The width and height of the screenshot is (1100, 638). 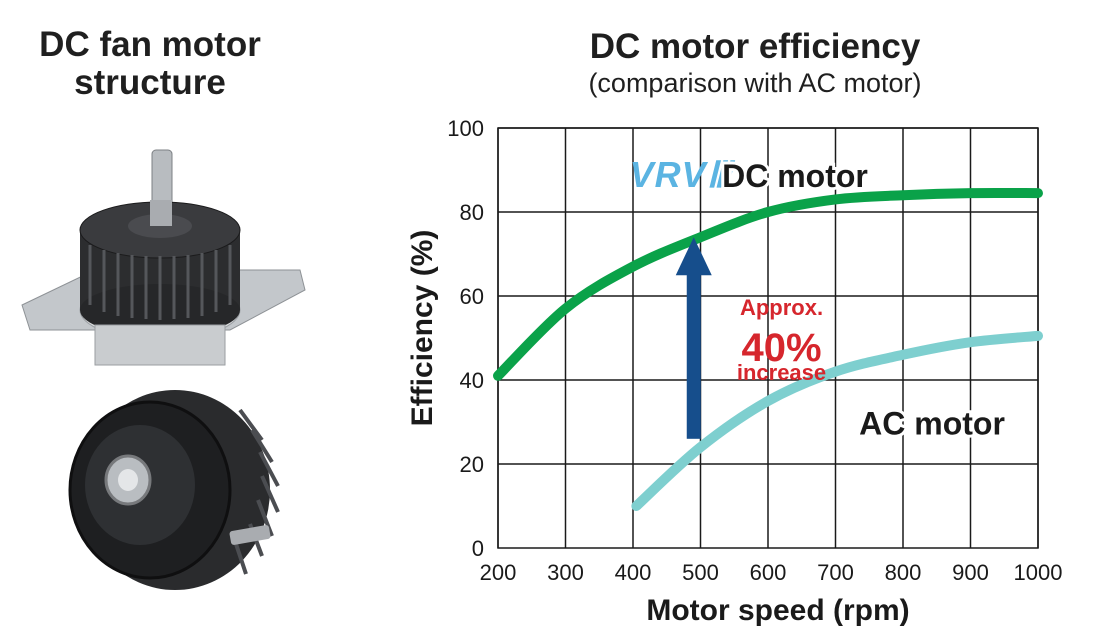 What do you see at coordinates (565, 572) in the screenshot?
I see `x-tick-label: 300` at bounding box center [565, 572].